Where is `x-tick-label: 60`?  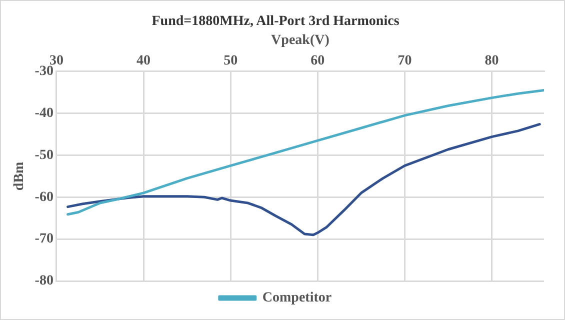
x-tick-label: 60 is located at coordinates (317, 61).